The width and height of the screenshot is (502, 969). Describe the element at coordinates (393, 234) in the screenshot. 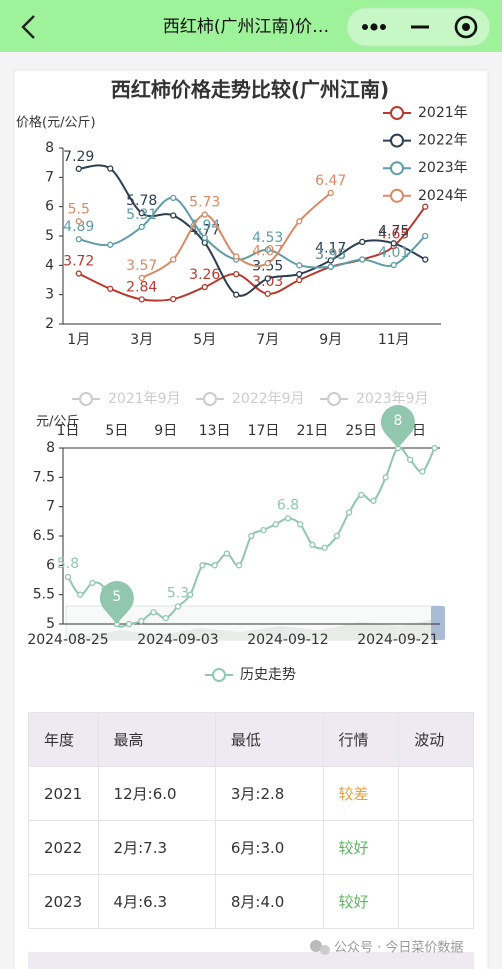

I see `data-label: 4.65` at that location.